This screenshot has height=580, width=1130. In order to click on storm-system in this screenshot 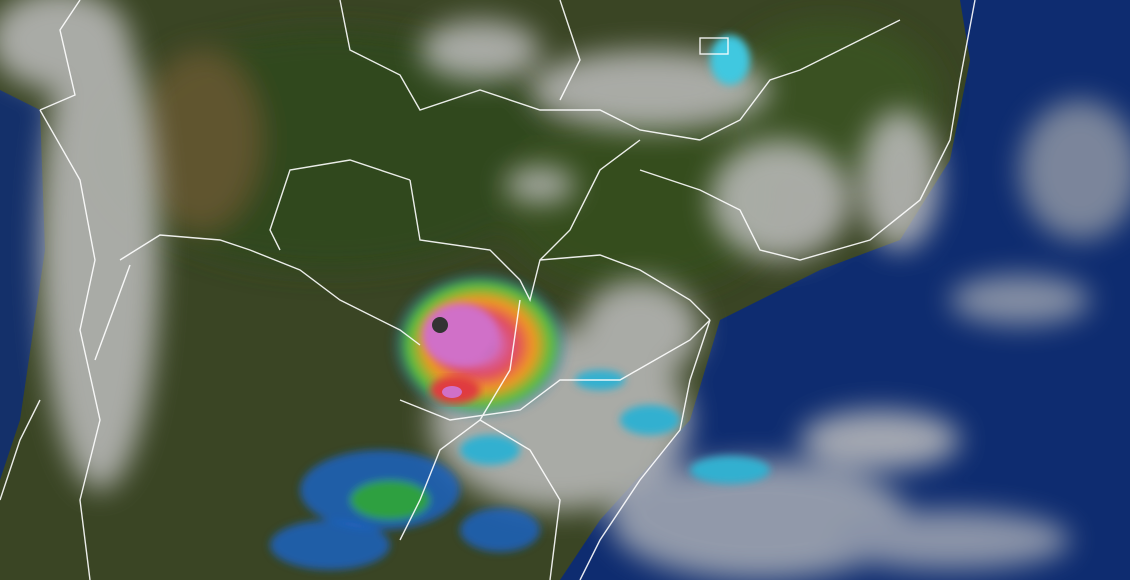, I will do `click(480, 345)`.